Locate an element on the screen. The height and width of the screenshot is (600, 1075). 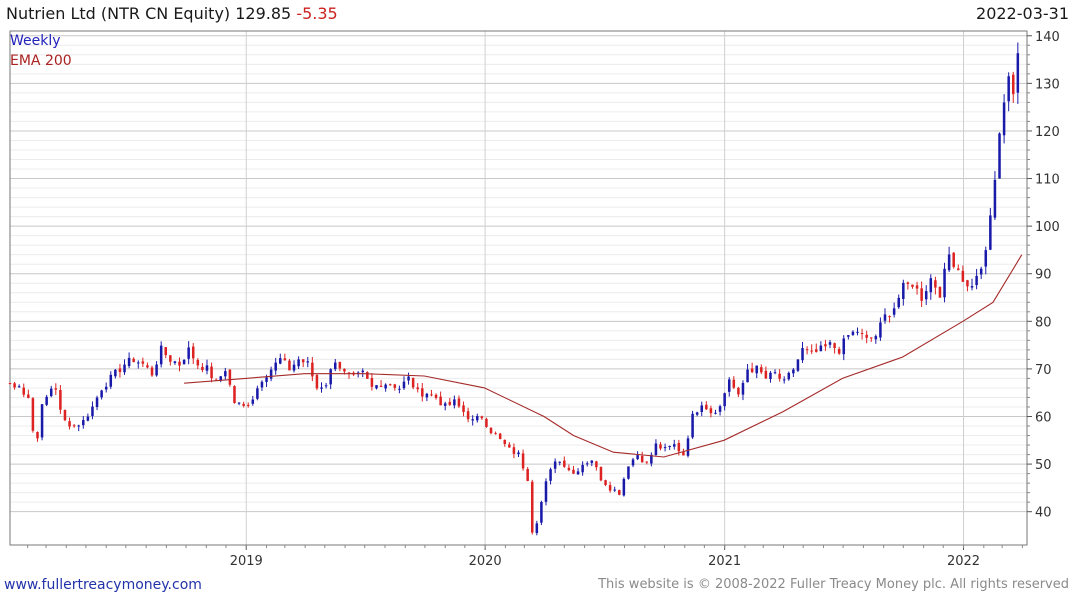
x-tick-label: 2019 is located at coordinates (246, 561).